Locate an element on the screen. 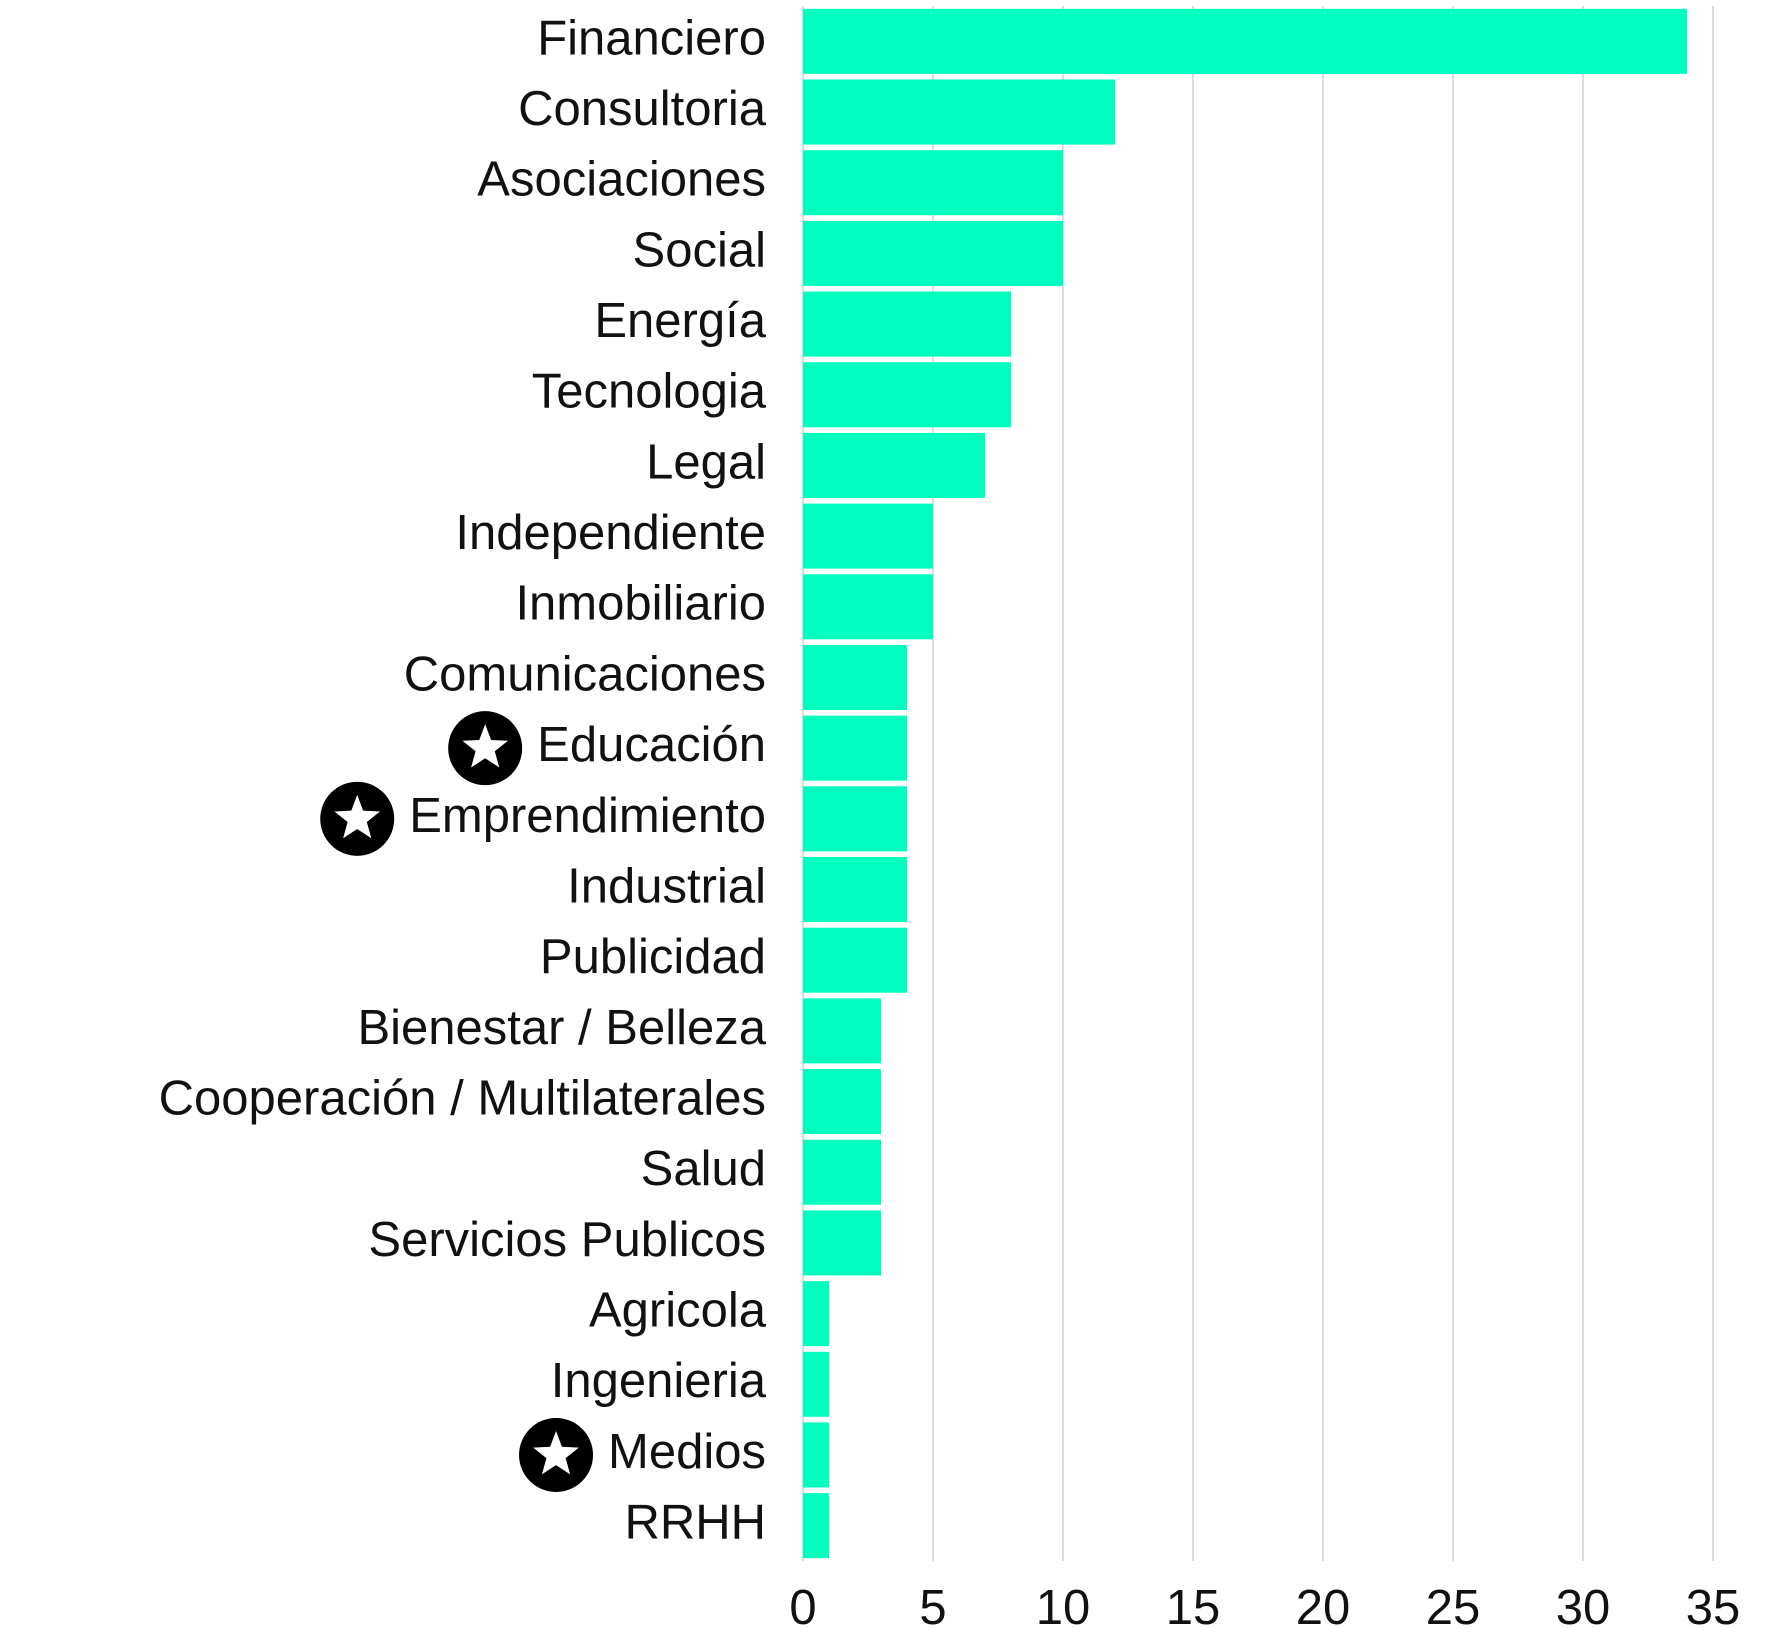 The width and height of the screenshot is (1775, 1628). y-tick-label: Cooperación / Multilaterales is located at coordinates (462, 1099).